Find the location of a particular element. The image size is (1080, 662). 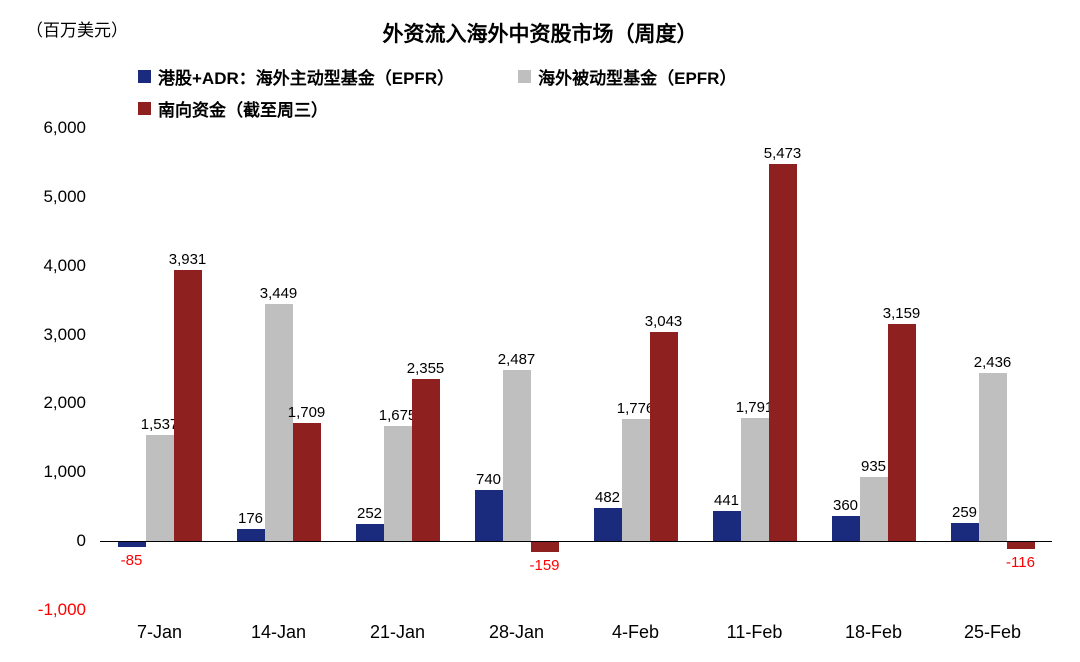

x-tick-label: 28-Jan is located at coordinates (516, 632).